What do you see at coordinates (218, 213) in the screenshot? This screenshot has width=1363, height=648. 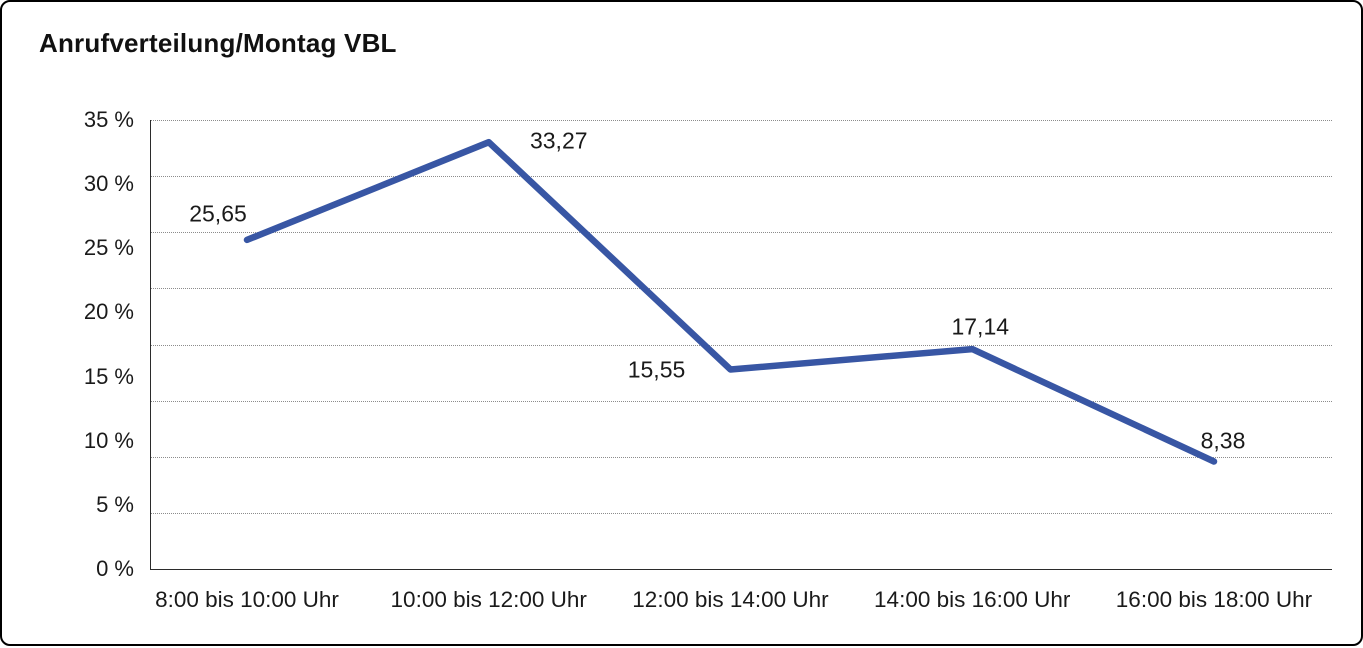 I see `data-value-label: 25,65` at bounding box center [218, 213].